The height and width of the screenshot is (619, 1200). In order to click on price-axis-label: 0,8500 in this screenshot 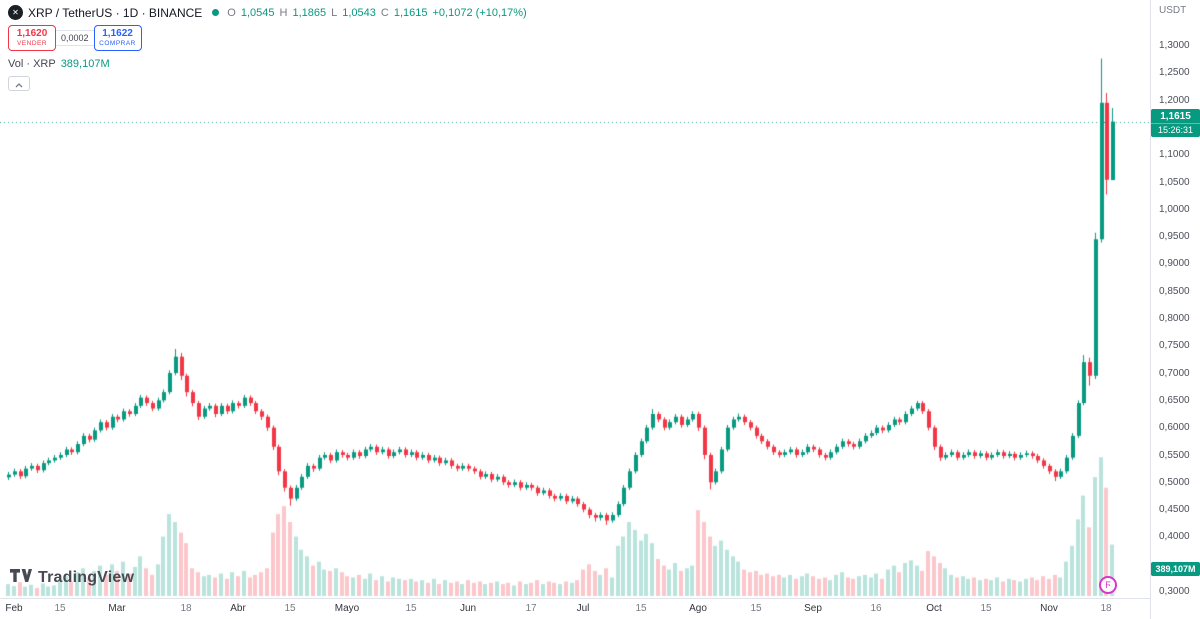, I will do `click(1174, 291)`.